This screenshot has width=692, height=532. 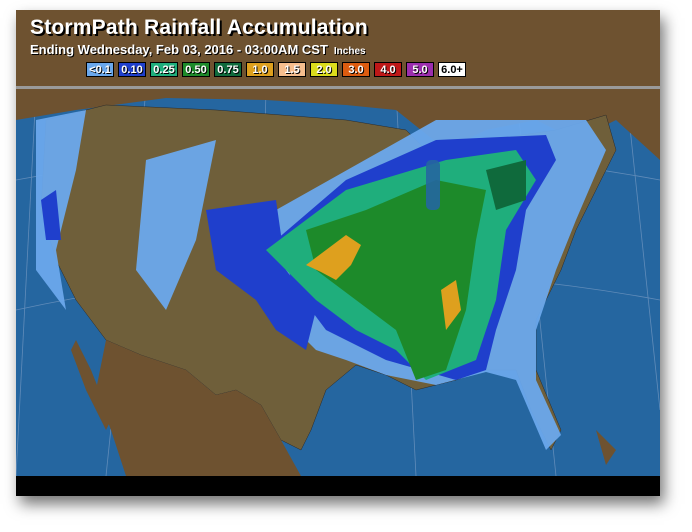 I want to click on legend-swatch: 2.0, so click(x=324, y=69).